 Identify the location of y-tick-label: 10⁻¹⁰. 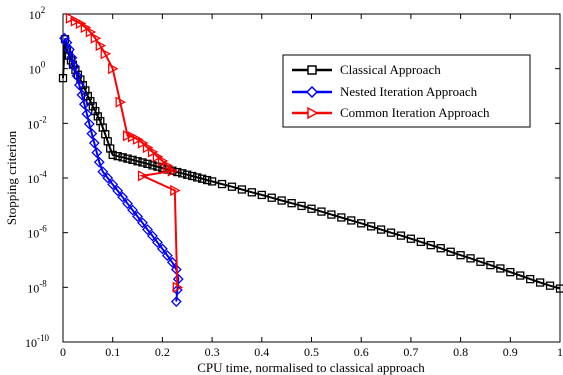
(37, 341).